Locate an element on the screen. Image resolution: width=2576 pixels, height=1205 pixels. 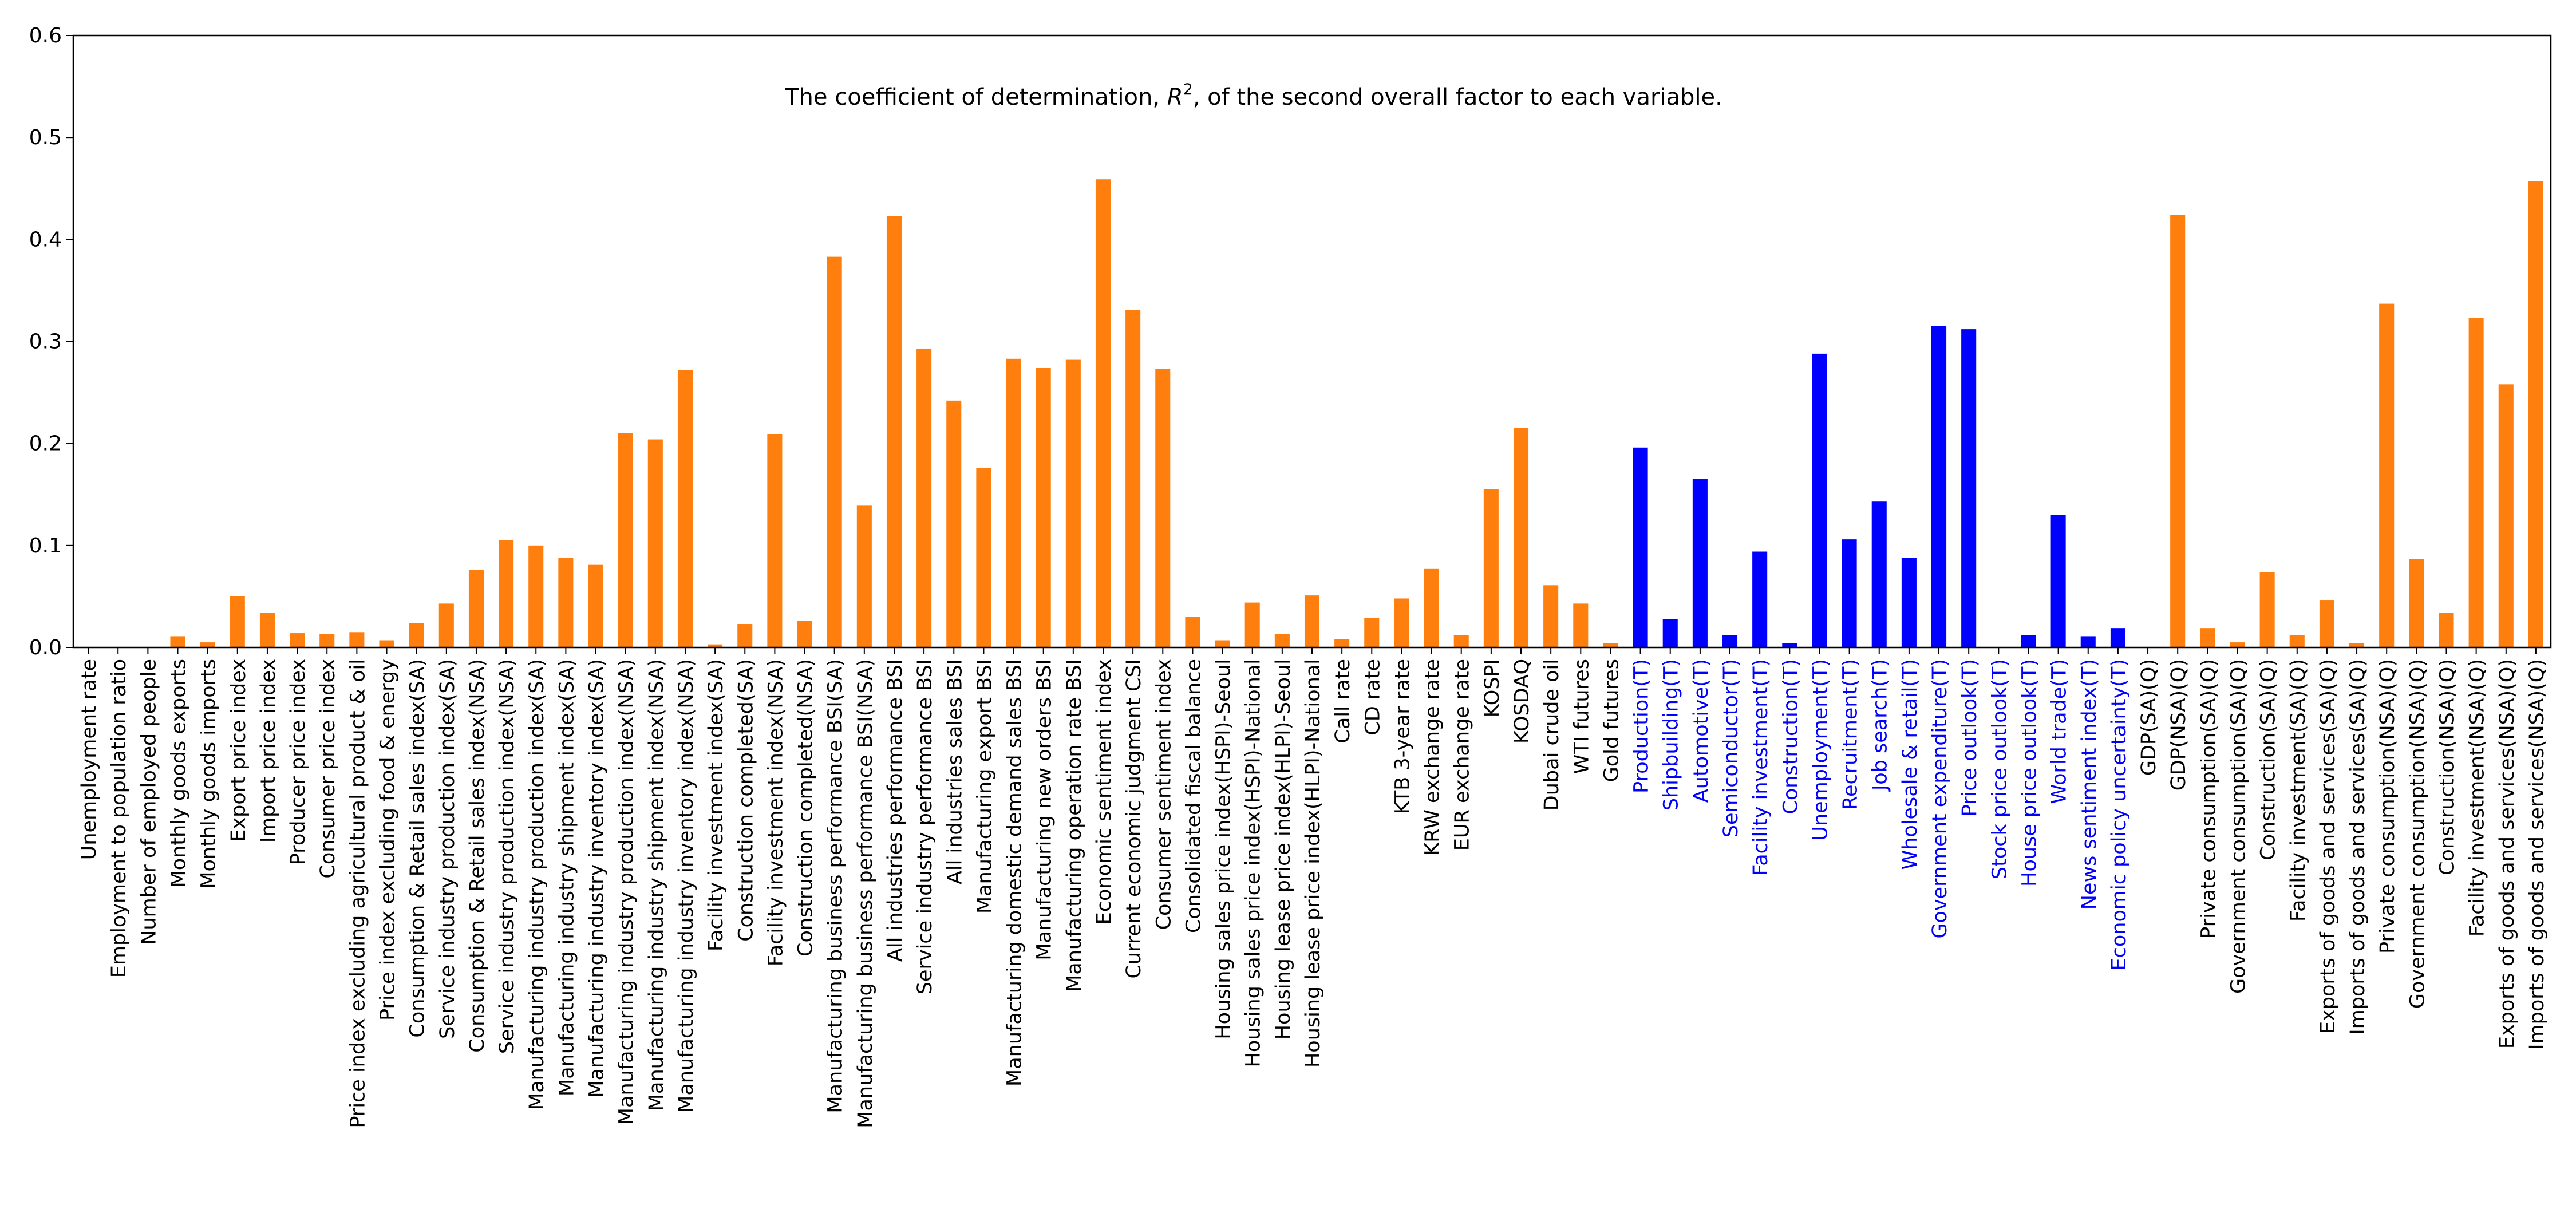
x-tick-label: Wholesale & retail(T) is located at coordinates (1910, 764).